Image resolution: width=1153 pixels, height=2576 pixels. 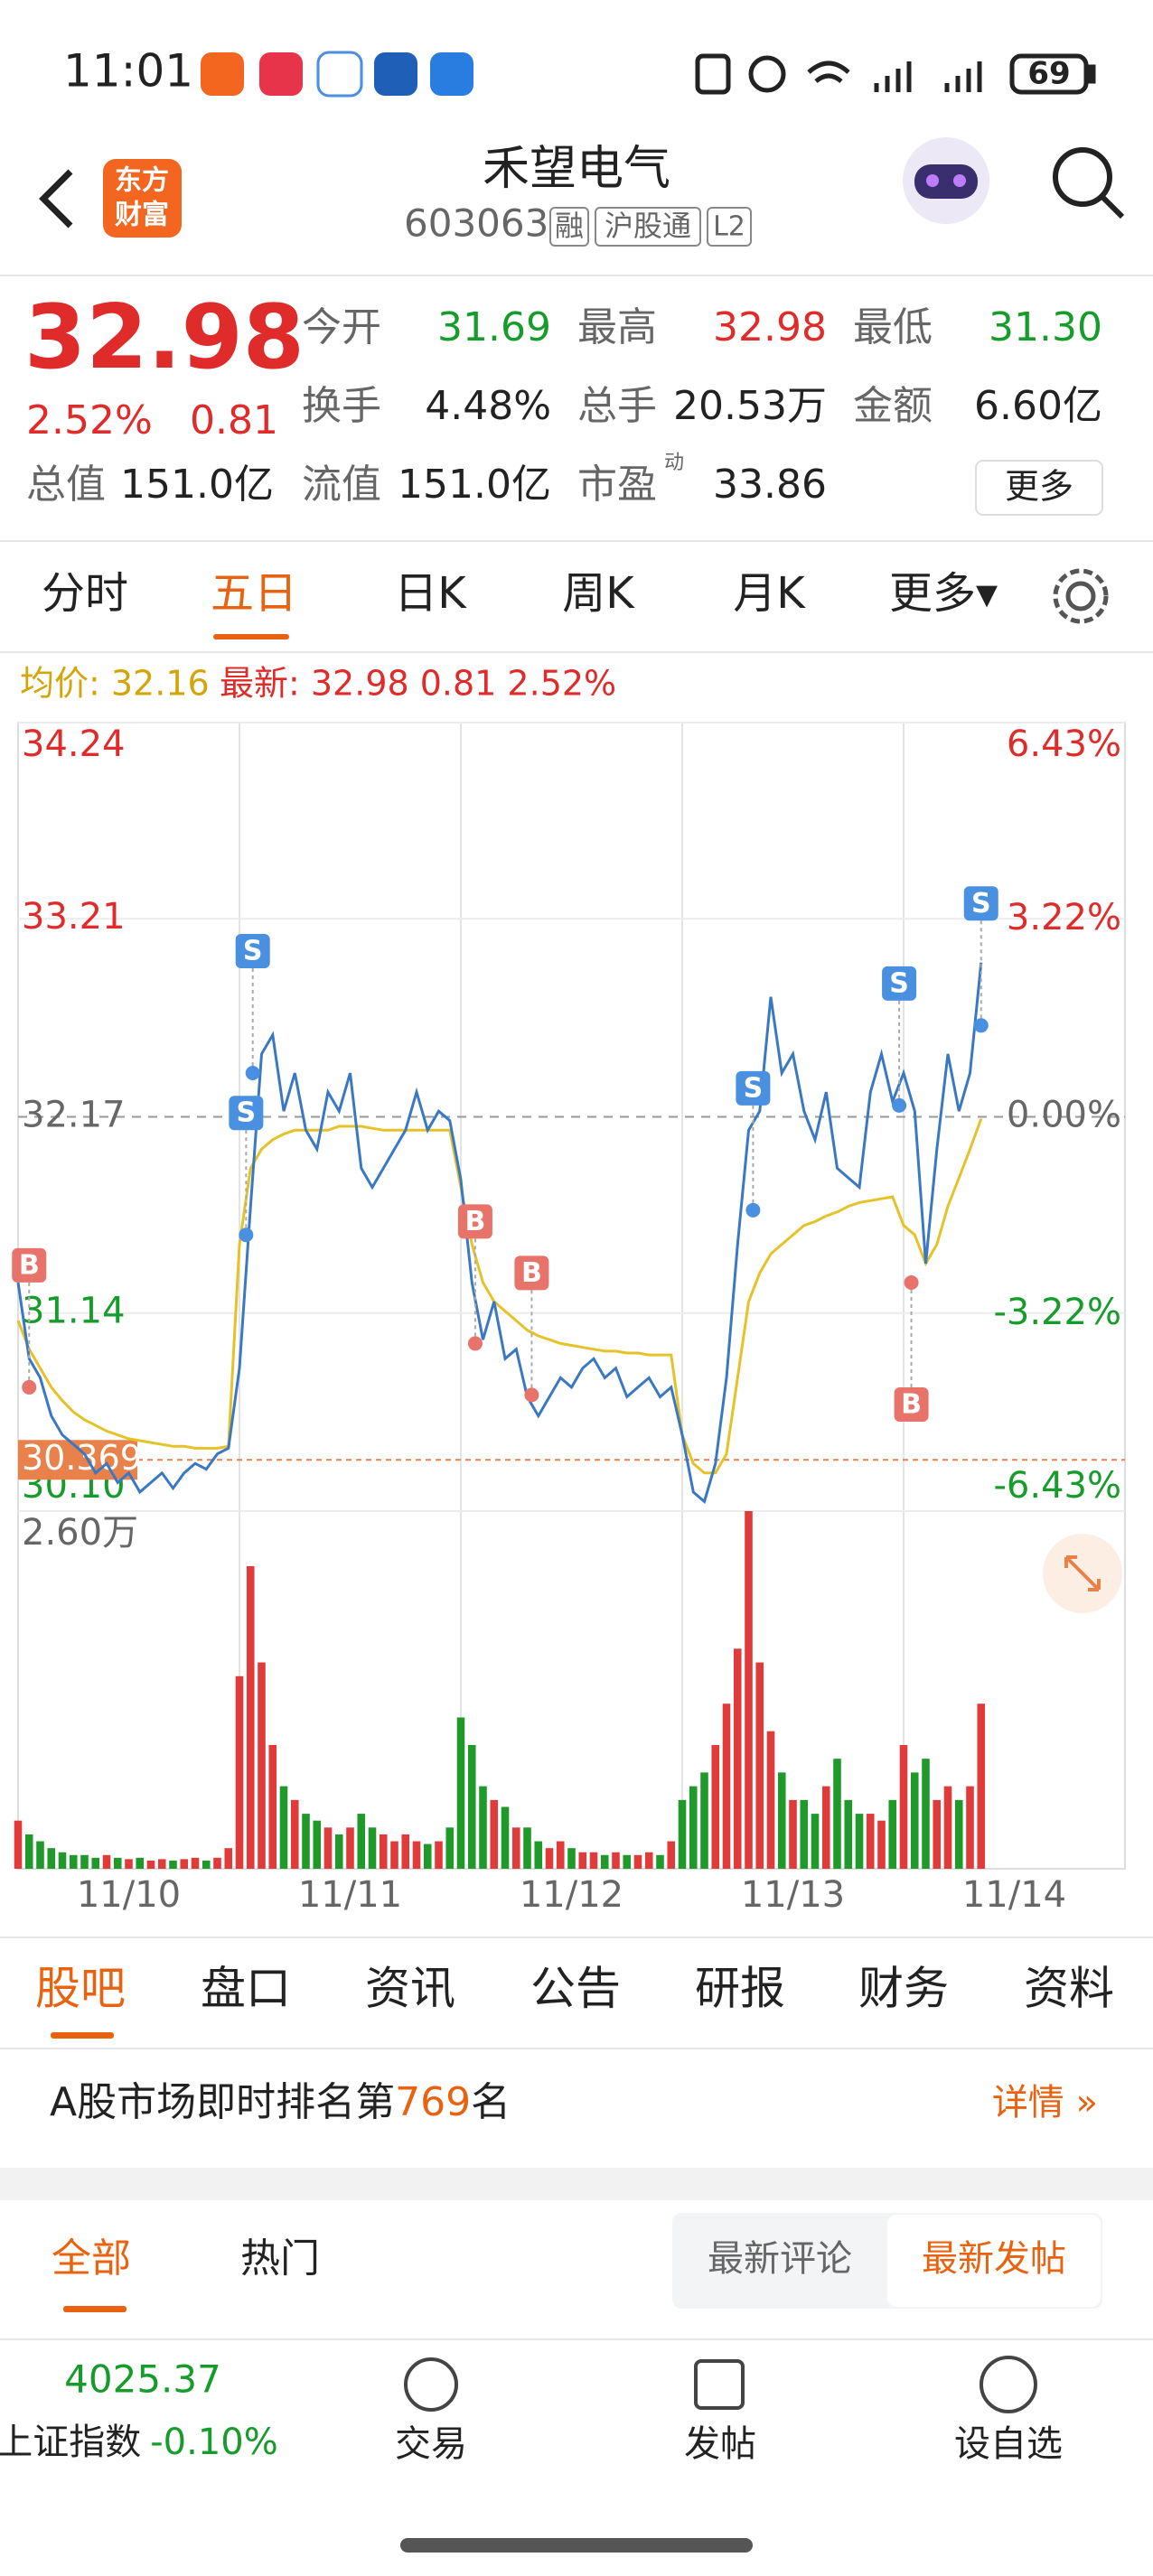 I want to click on search-button, so click(x=1089, y=183).